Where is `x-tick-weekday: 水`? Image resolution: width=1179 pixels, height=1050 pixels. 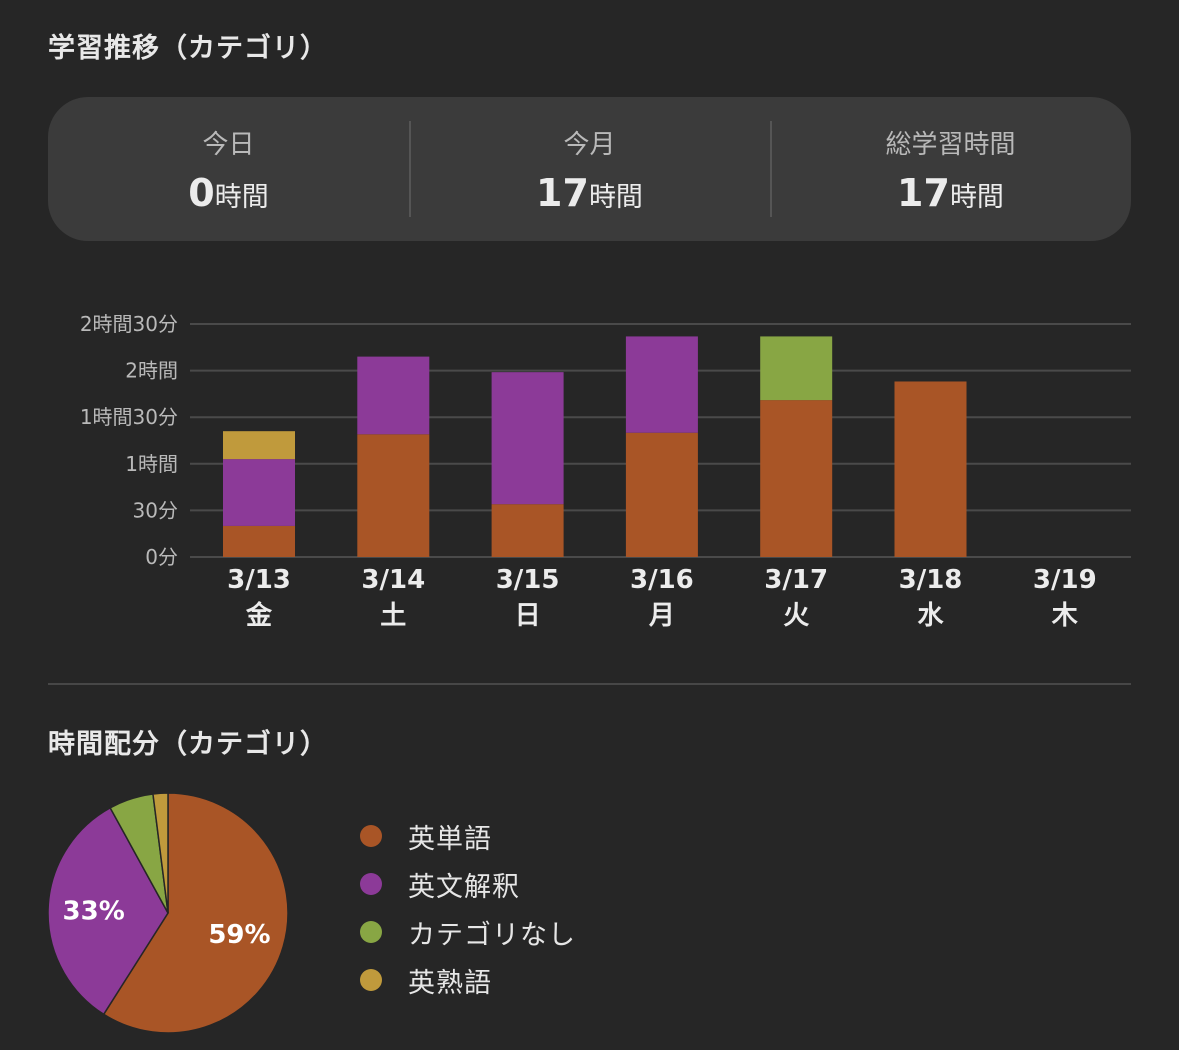 x-tick-weekday: 水 is located at coordinates (930, 616).